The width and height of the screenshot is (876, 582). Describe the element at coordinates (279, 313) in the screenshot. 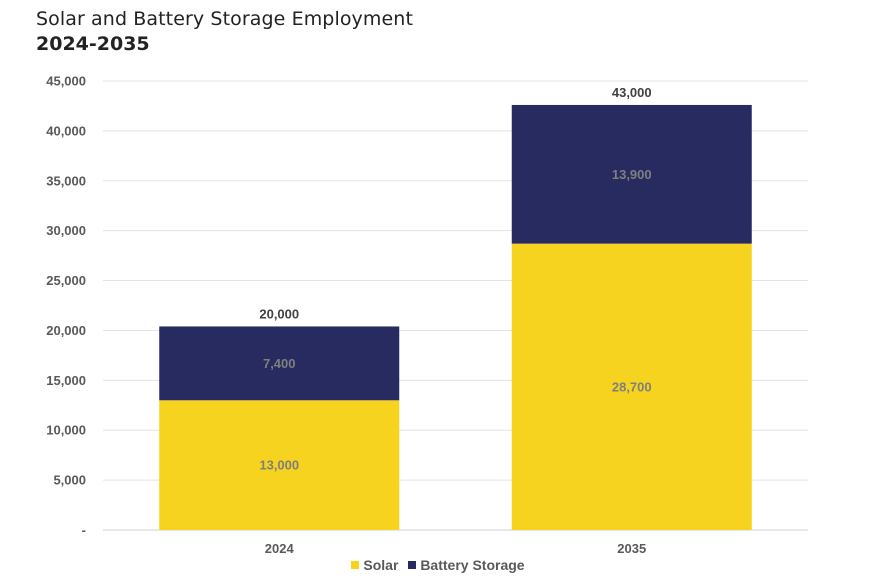

I see `total-label-2024: 20,000` at that location.